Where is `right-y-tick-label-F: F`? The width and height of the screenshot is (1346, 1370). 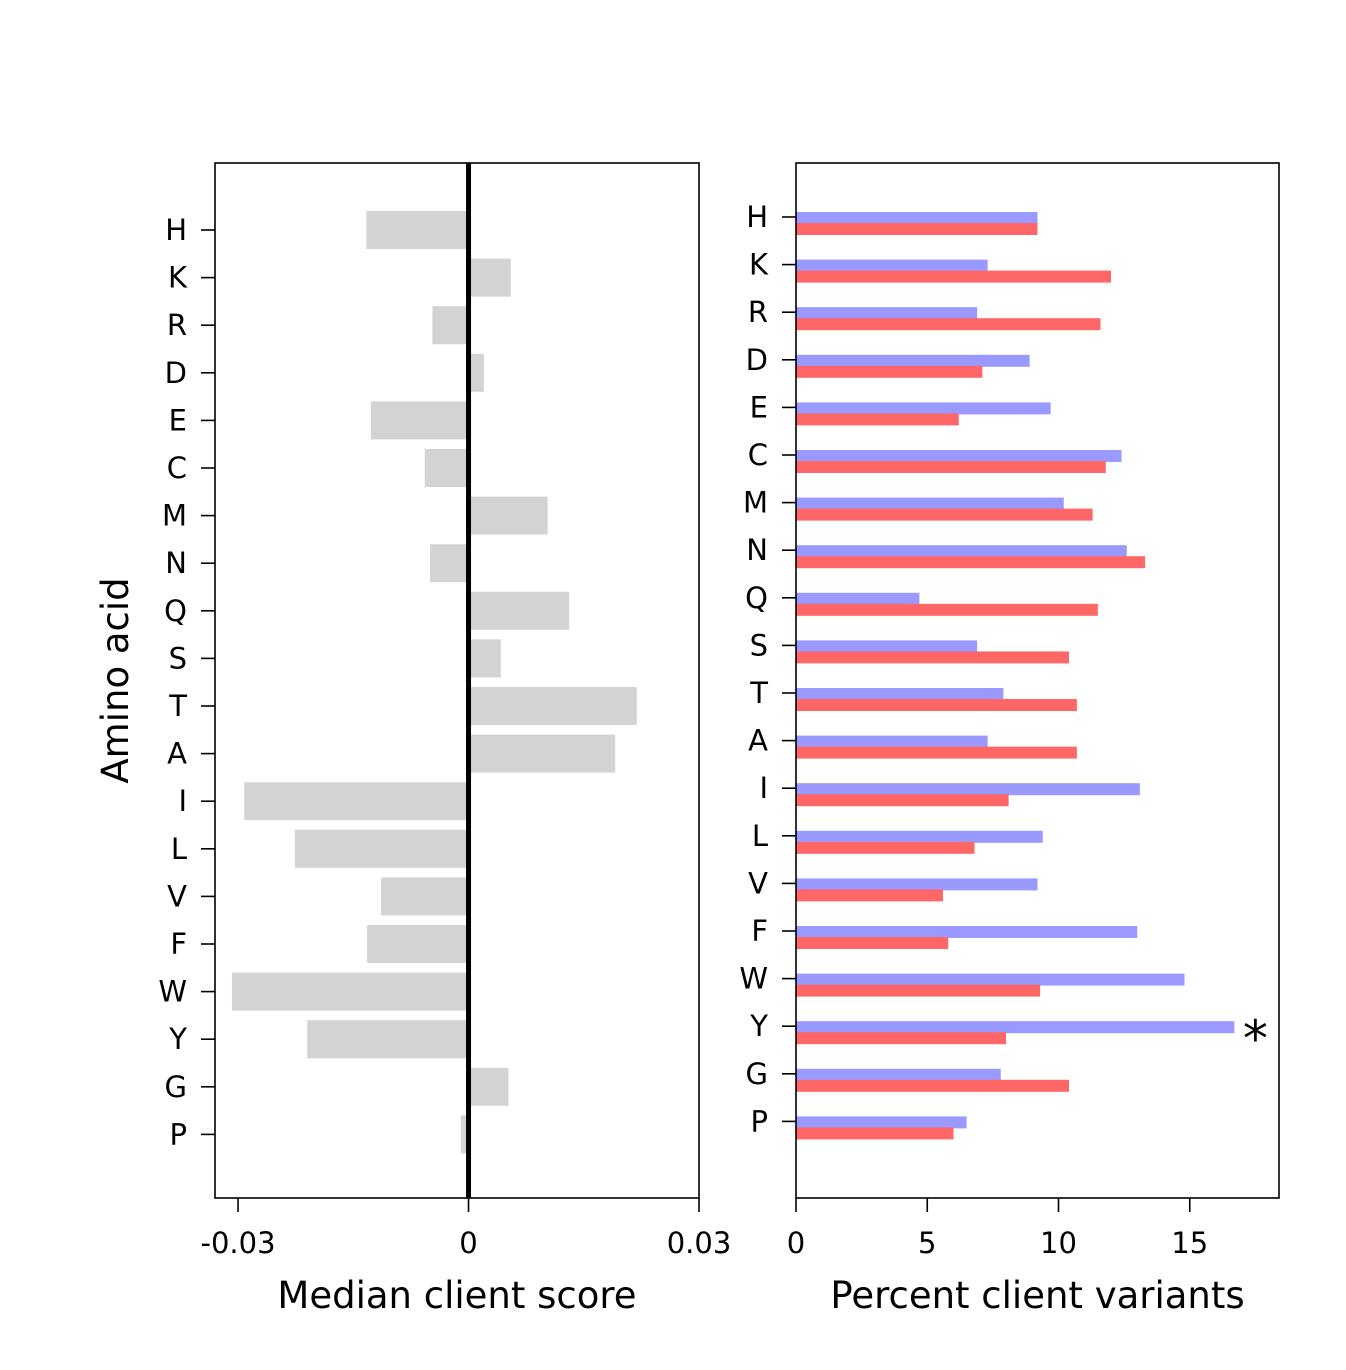 right-y-tick-label-F: F is located at coordinates (759, 931).